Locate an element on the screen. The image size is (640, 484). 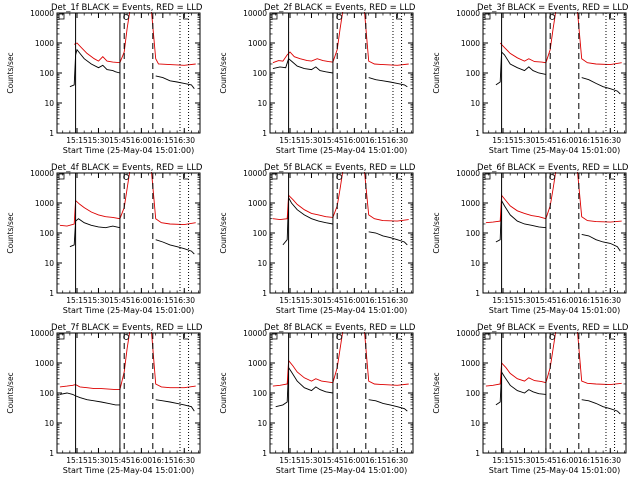
chart-title: Det_8f BLACK = Events, RED = LLD is located at coordinates (340, 328).